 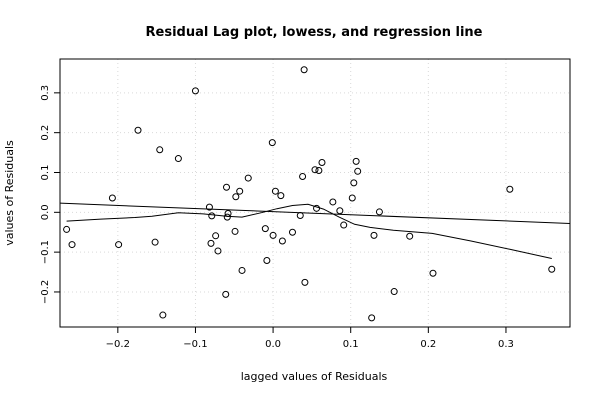 I want to click on fit-lines, so click(x=315, y=230).